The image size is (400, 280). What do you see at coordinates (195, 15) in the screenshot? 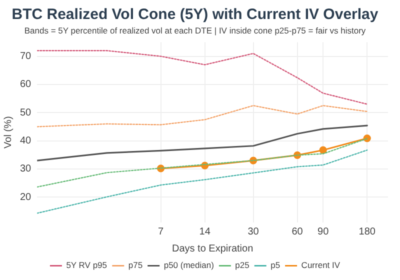
I see `chart-title: BTC Realized Vol Cone (5Y) with Current IV Overlay` at bounding box center [195, 15].